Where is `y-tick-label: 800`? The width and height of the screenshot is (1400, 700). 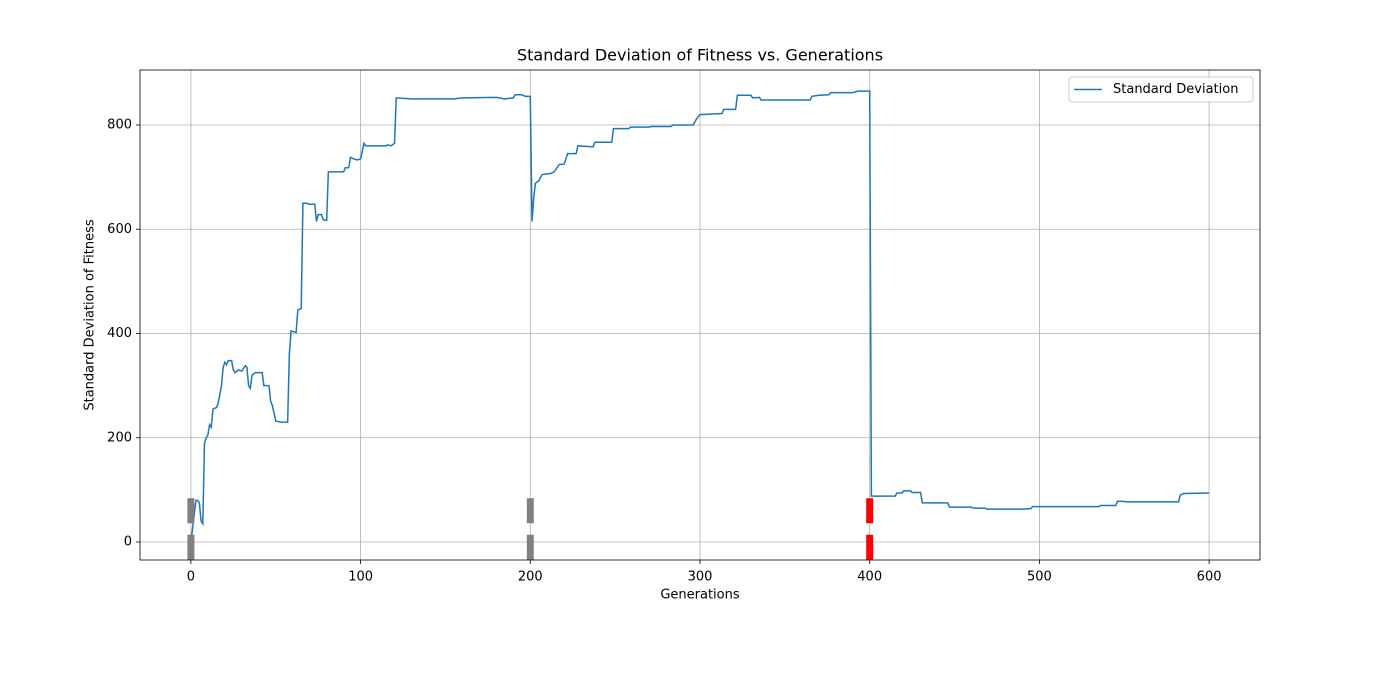
y-tick-label: 800 is located at coordinates (119, 124).